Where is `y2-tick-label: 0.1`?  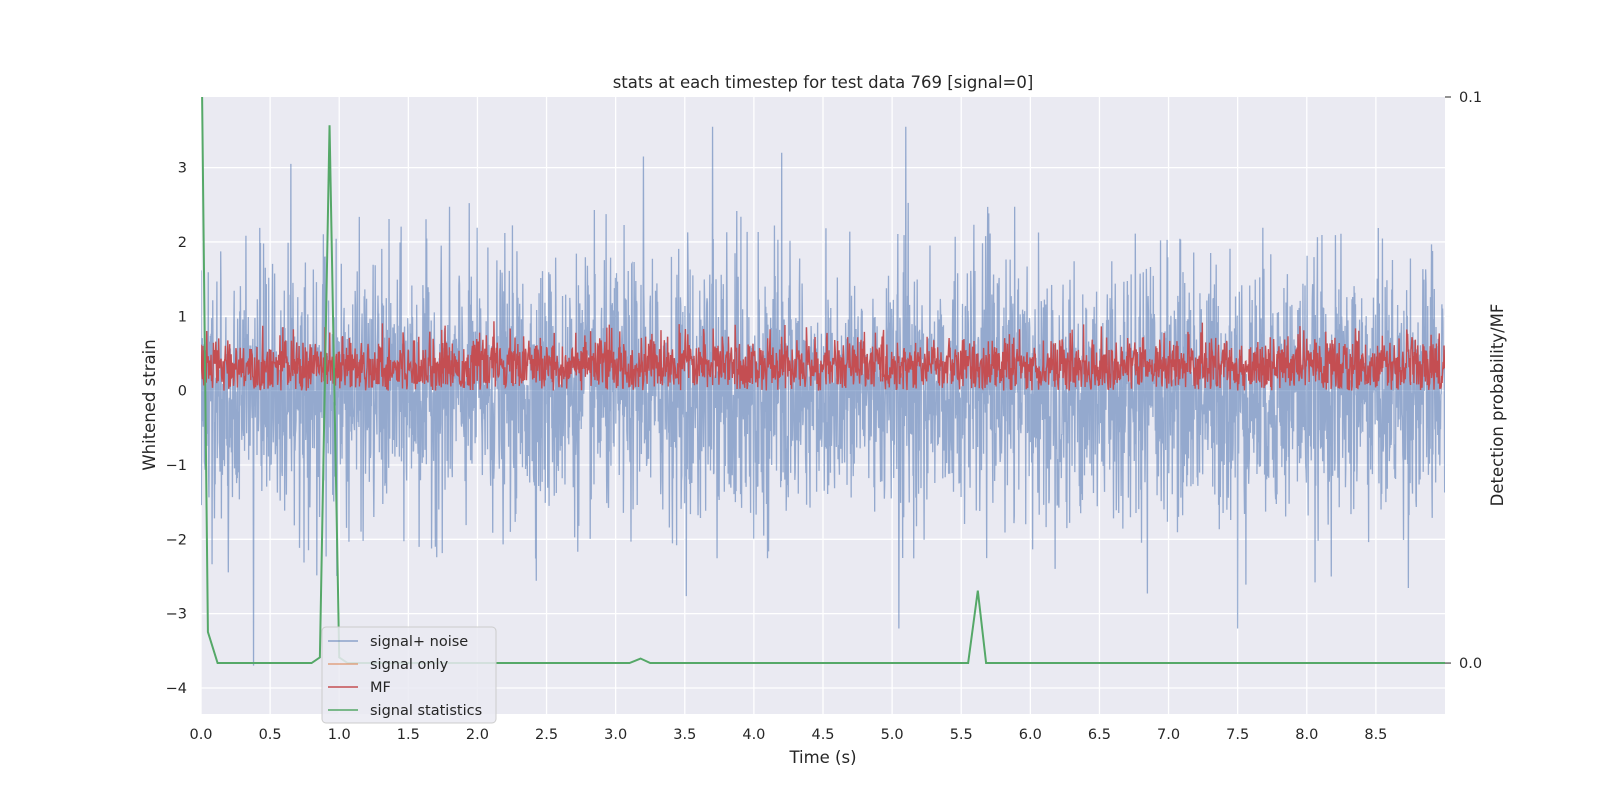
y2-tick-label: 0.1 is located at coordinates (1470, 98).